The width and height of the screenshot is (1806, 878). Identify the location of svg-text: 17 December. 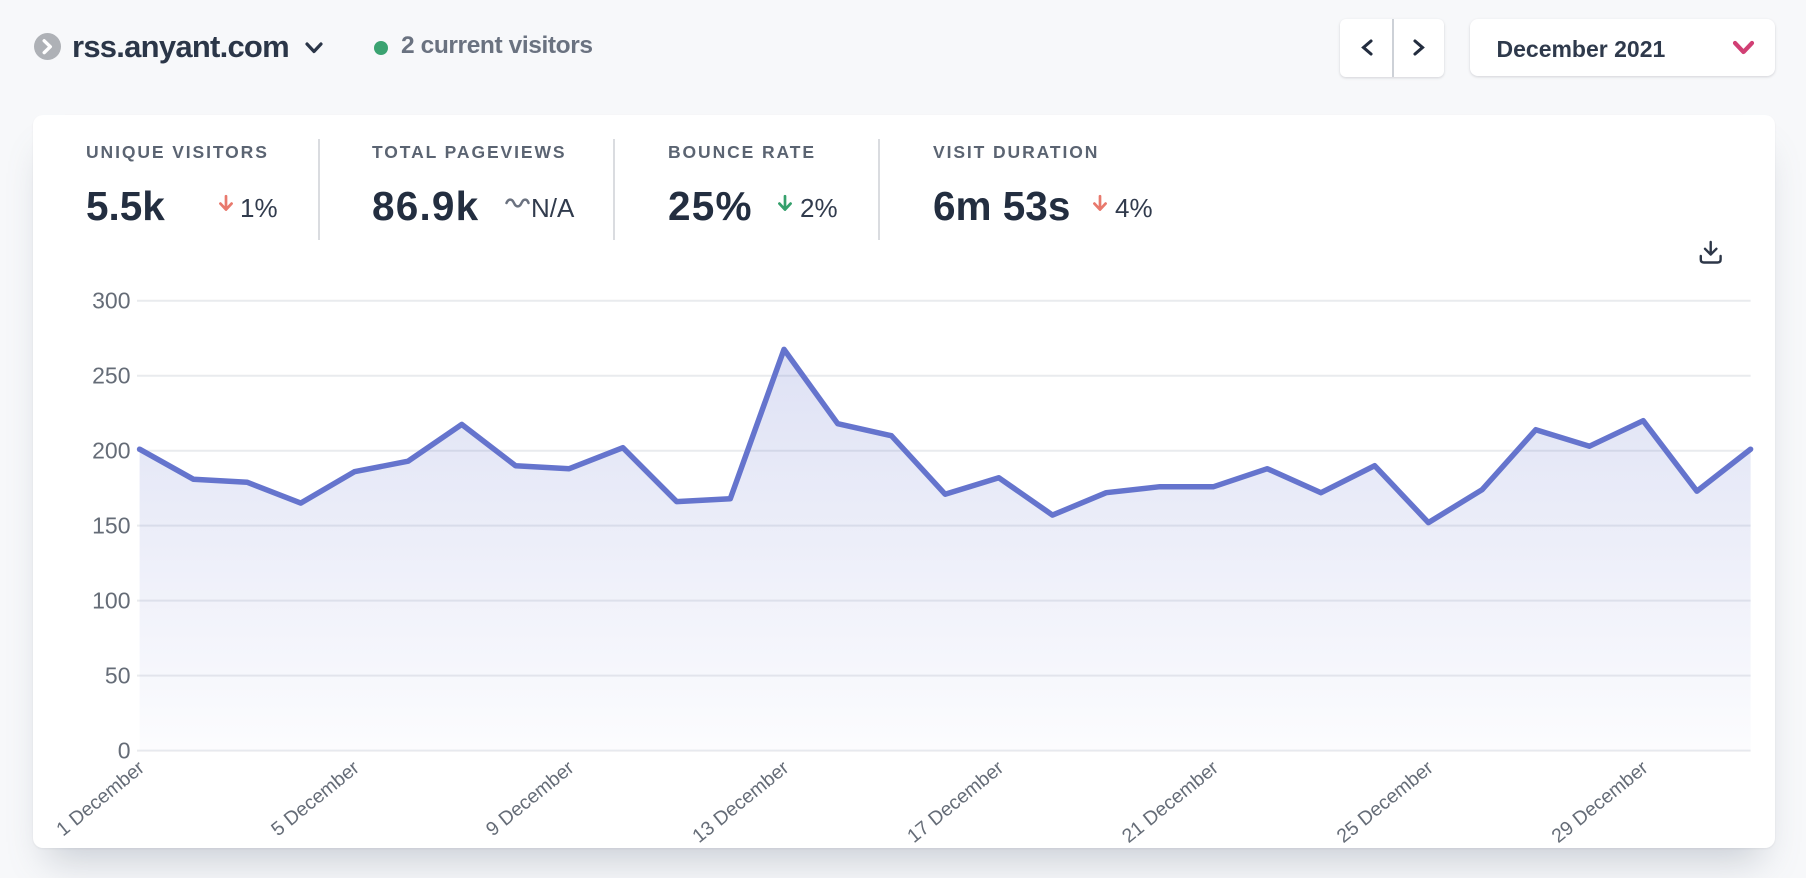
(955, 801).